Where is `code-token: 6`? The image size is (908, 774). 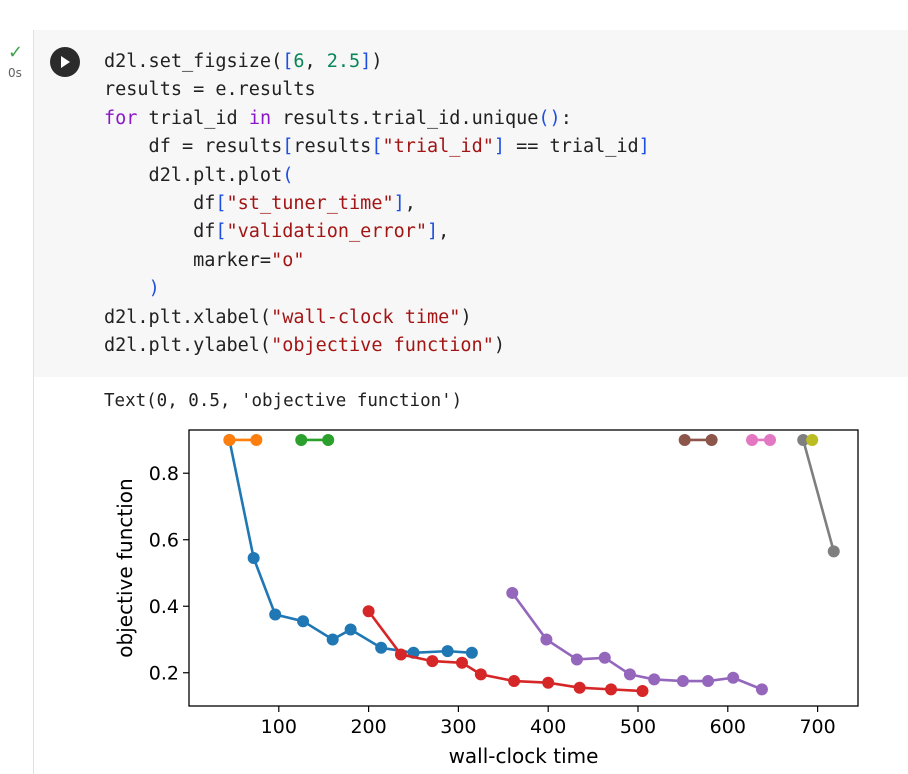 code-token: 6 is located at coordinates (299, 61).